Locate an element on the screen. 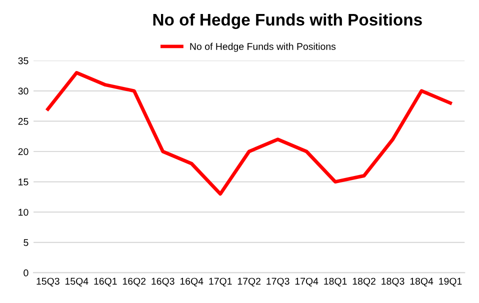  x-tick-label: 18Q2 is located at coordinates (364, 282).